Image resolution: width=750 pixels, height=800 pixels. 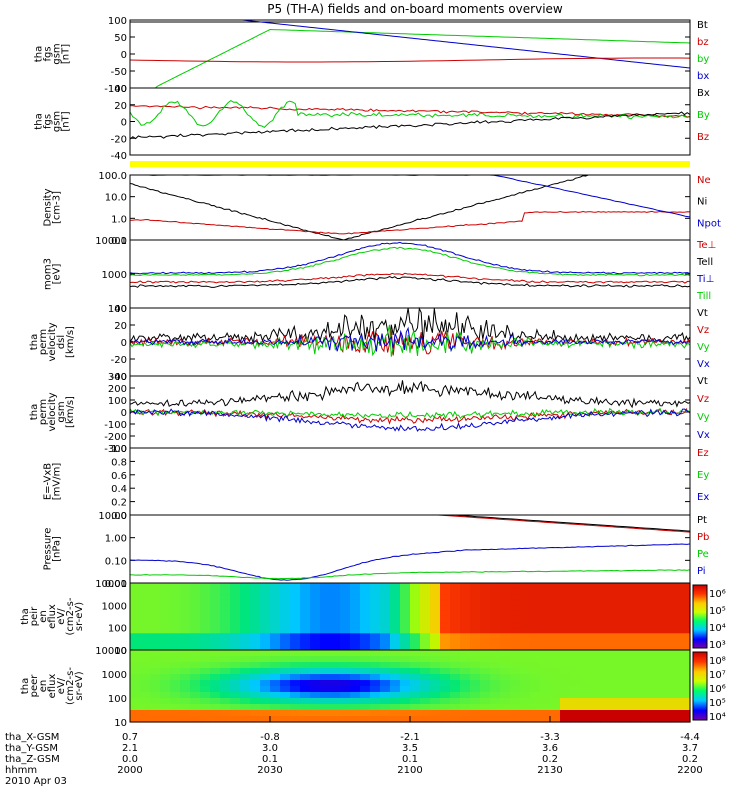 I want to click on y-tick-label: -100, so click(x=115, y=425).